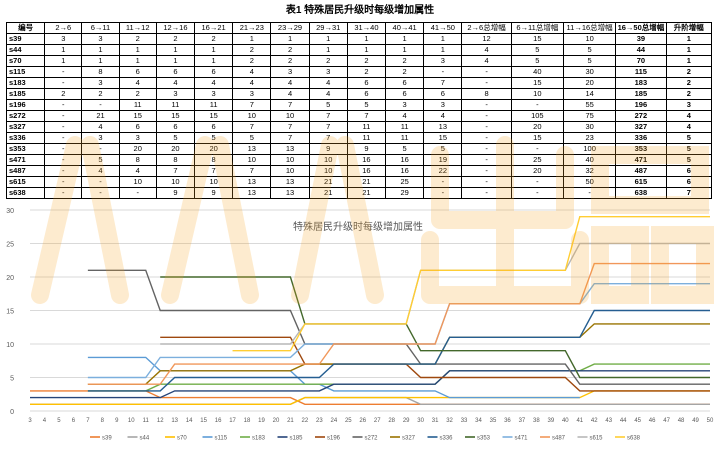 This screenshot has width=720, height=449. What do you see at coordinates (218, 421) in the screenshot?
I see `x-tick-label: 16` at bounding box center [218, 421].